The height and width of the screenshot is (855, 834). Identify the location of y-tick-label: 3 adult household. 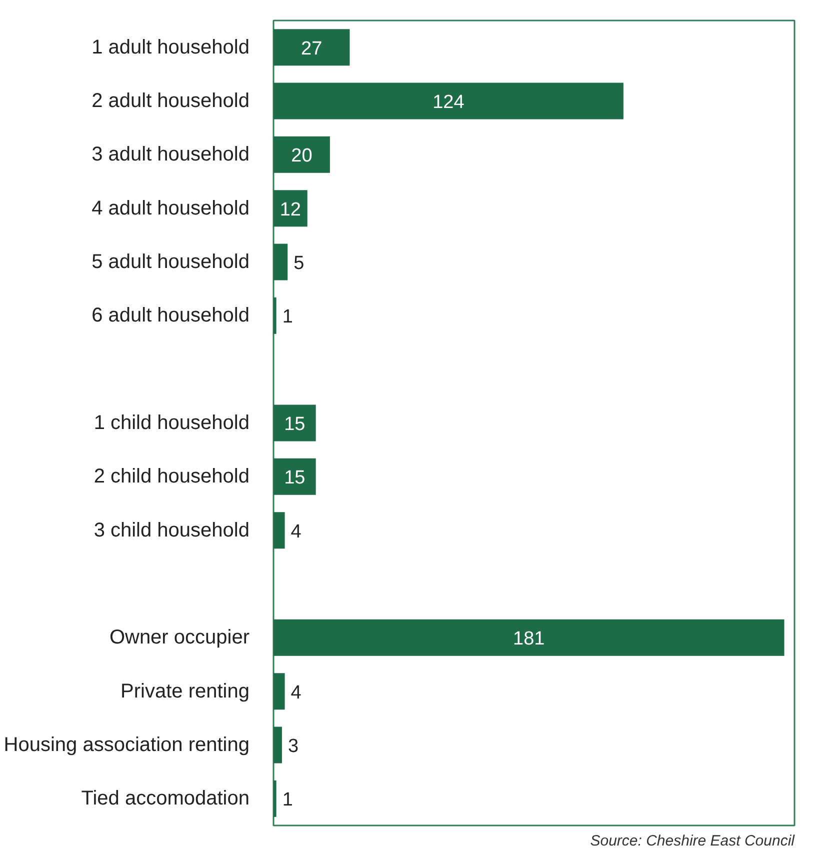
(171, 155).